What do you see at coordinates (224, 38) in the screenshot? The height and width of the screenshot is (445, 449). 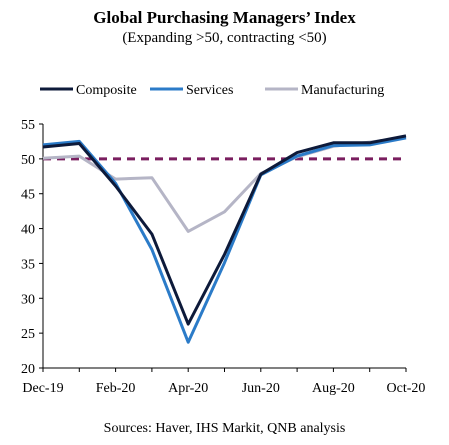 I see `chart-subtitle: (Expanding >50, contracting <50)` at bounding box center [224, 38].